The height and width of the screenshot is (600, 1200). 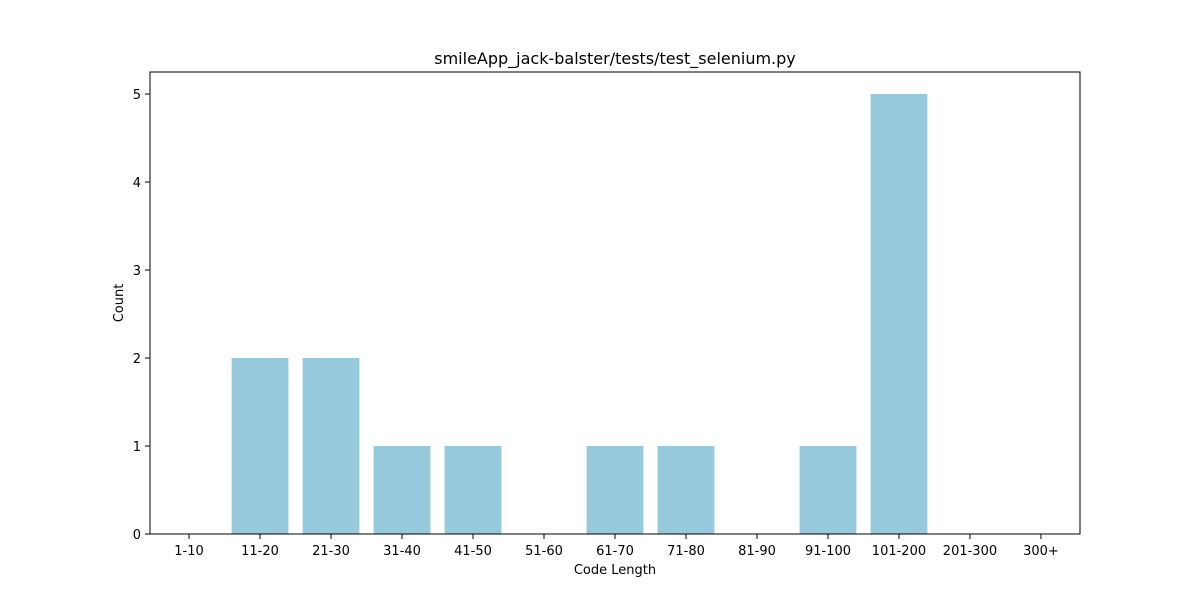 What do you see at coordinates (260, 551) in the screenshot?
I see `x-tick-label: 11-20` at bounding box center [260, 551].